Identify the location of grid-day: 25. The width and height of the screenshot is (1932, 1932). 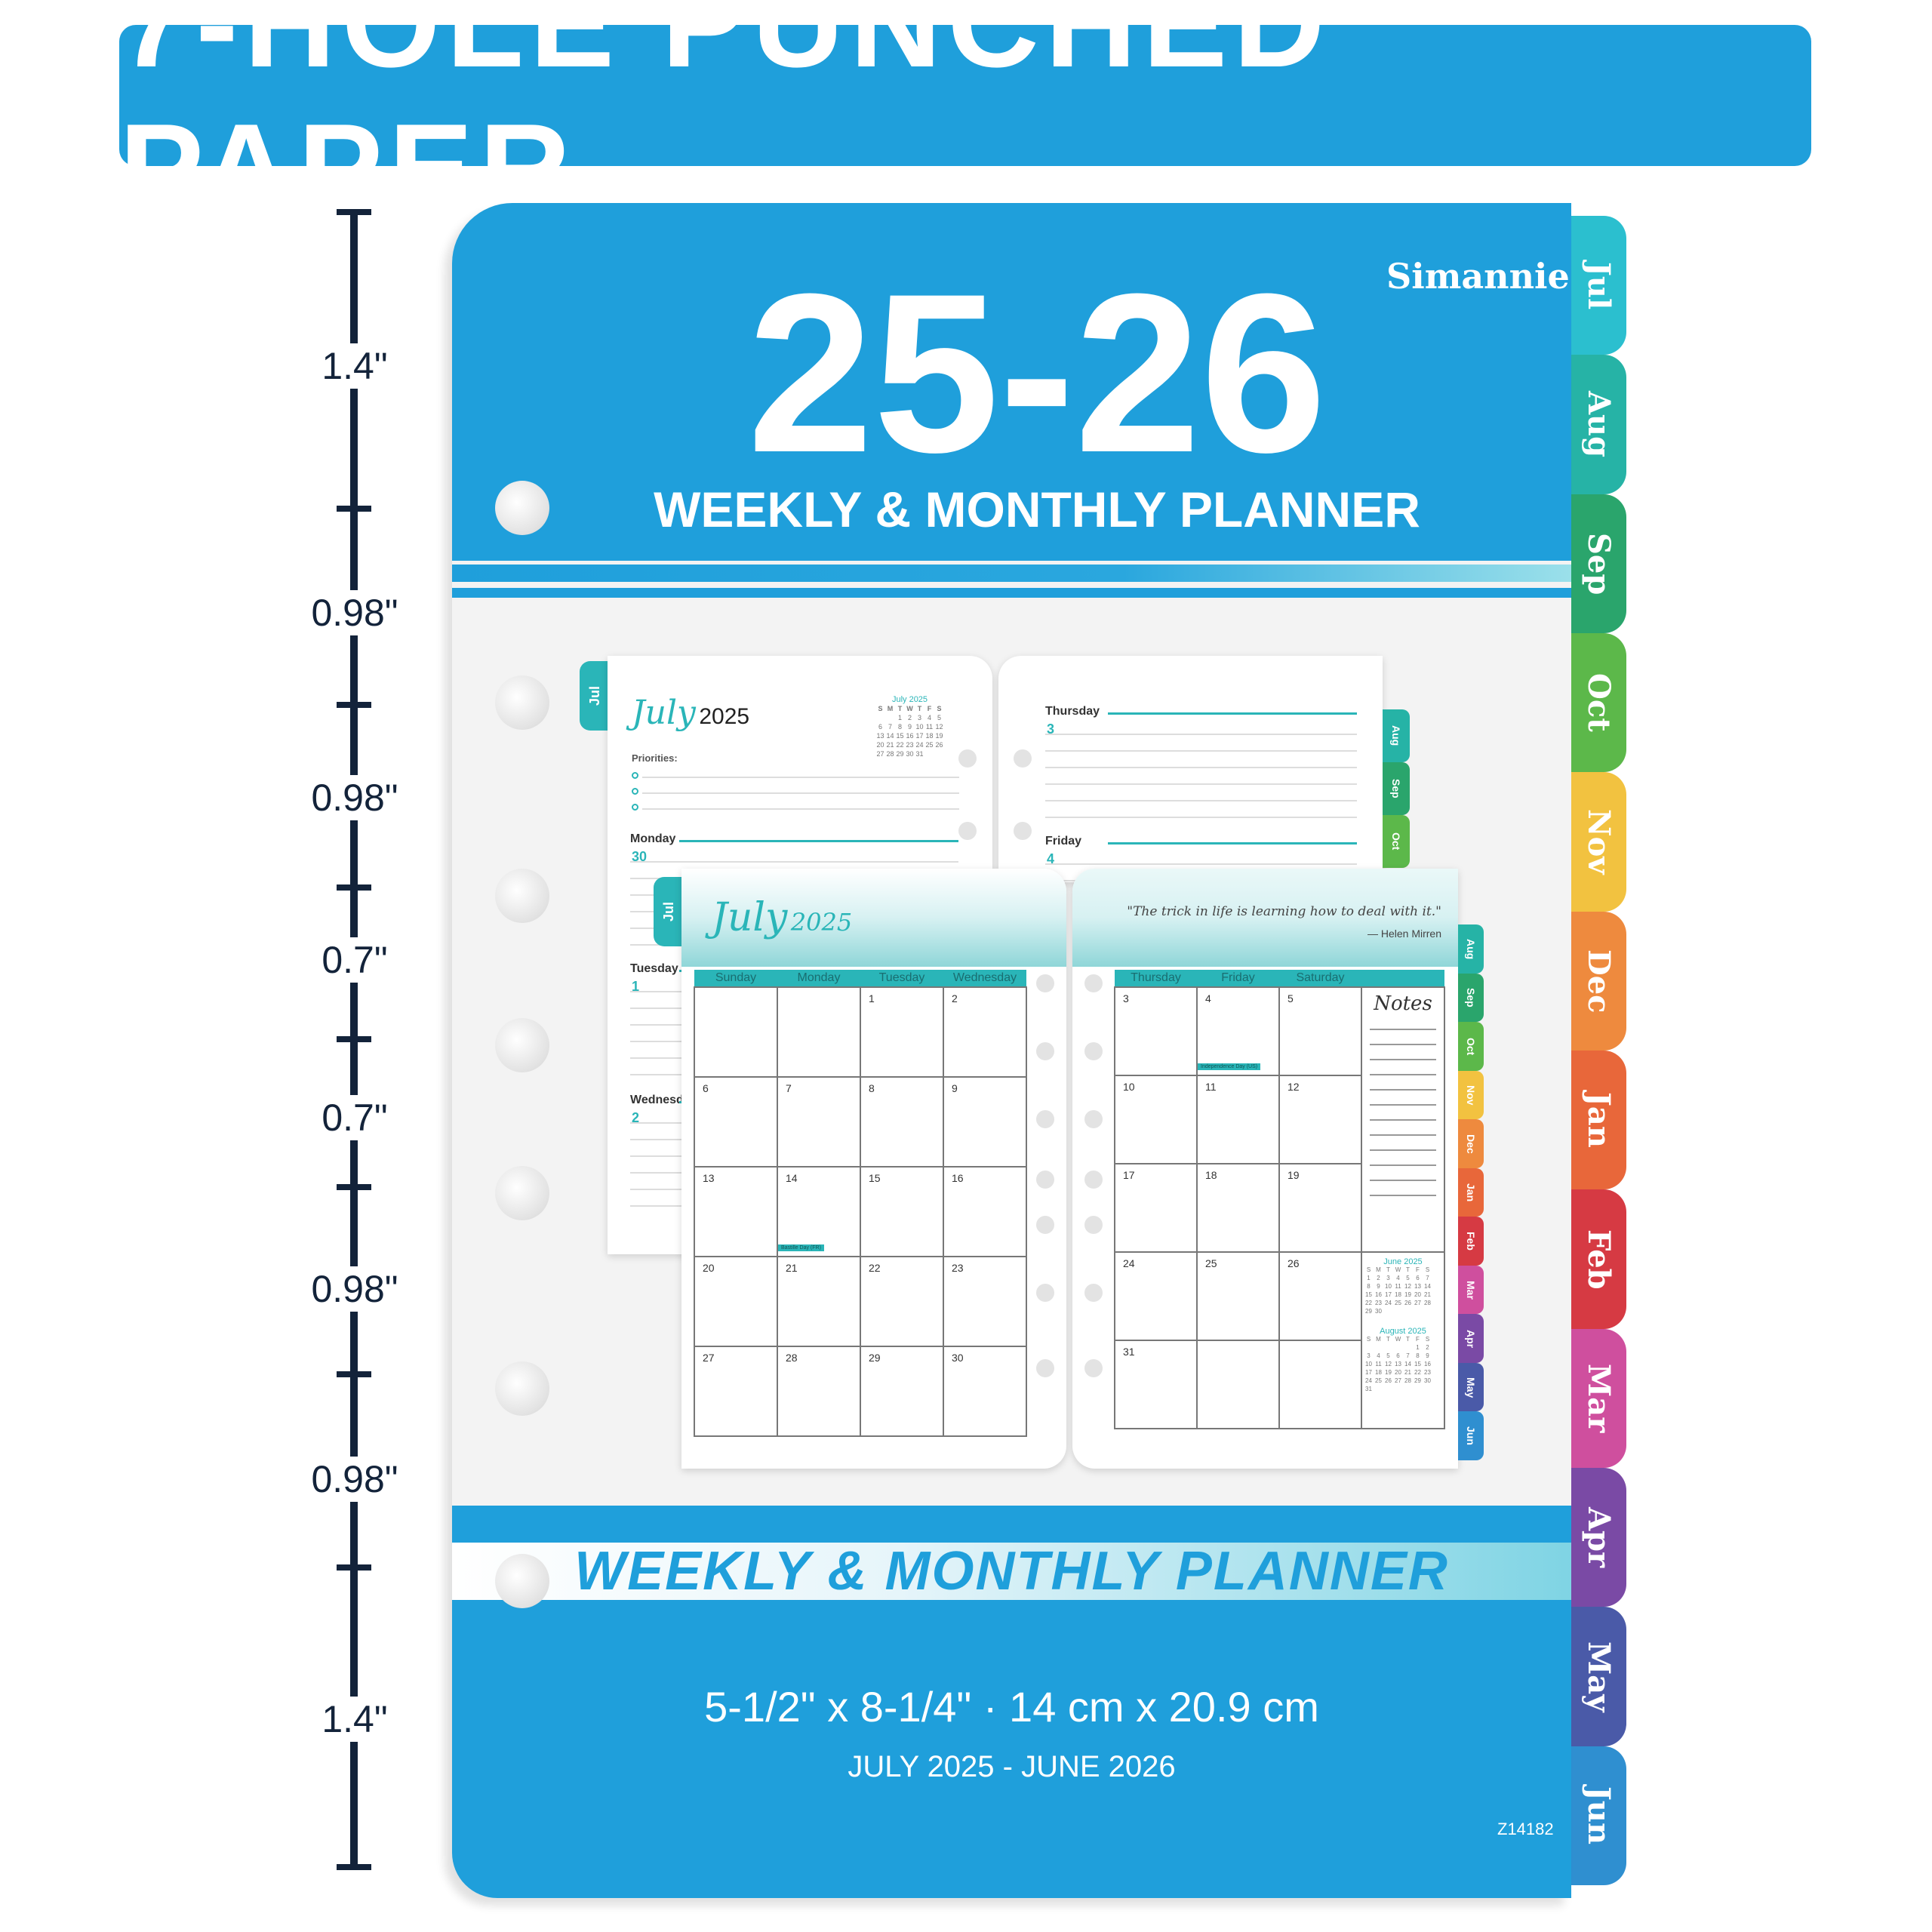
(1238, 1296).